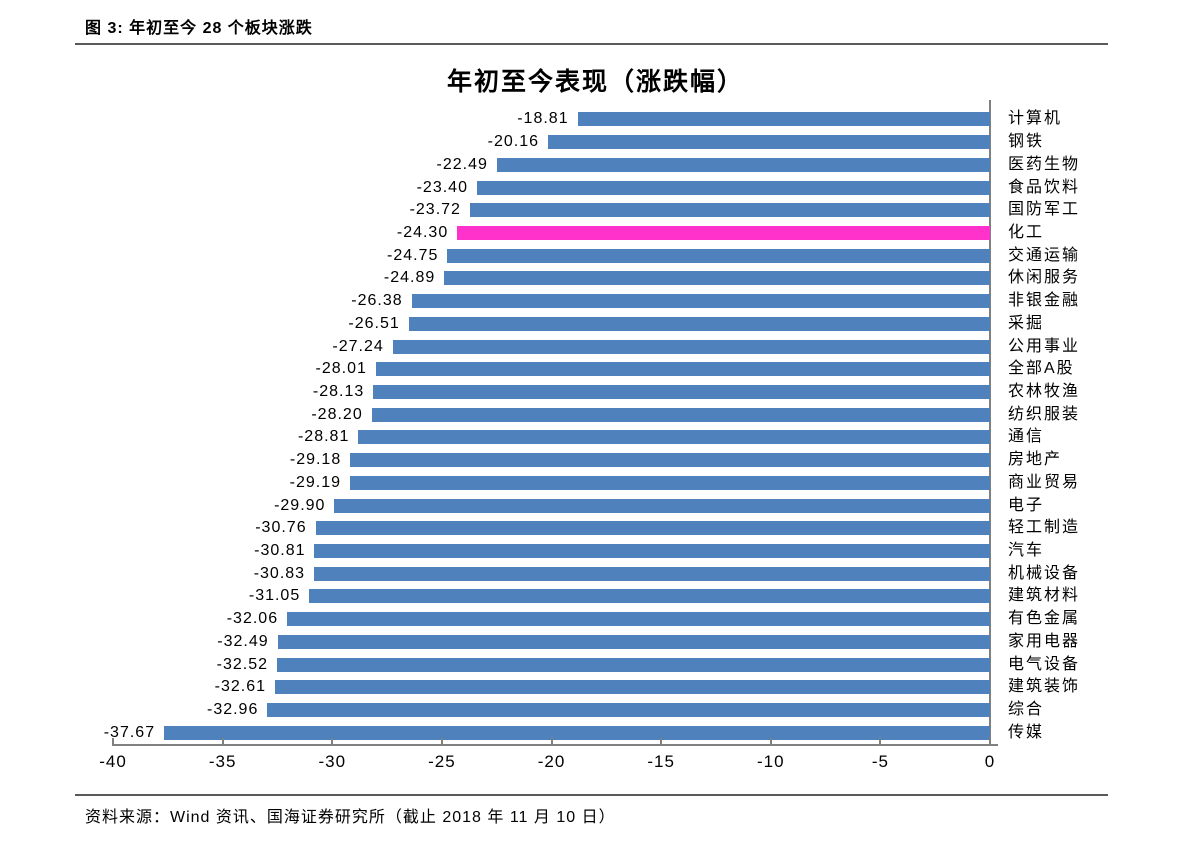  Describe the element at coordinates (880, 761) in the screenshot. I see `x-axis-tick-label: -5` at that location.